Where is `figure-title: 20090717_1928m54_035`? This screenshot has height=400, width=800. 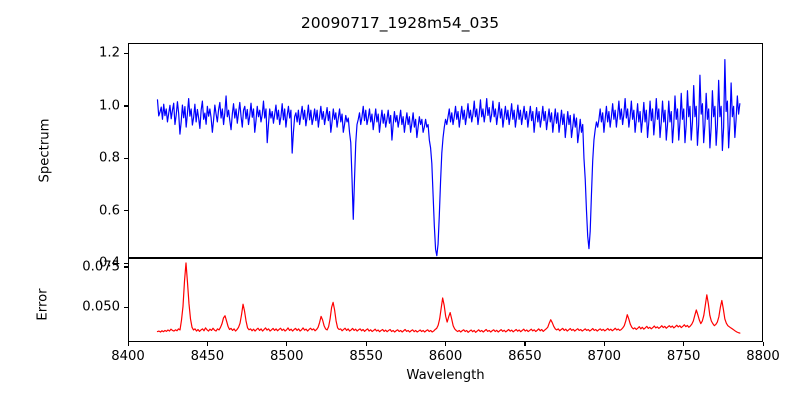 figure-title: 20090717_1928m54_035 is located at coordinates (400, 23).